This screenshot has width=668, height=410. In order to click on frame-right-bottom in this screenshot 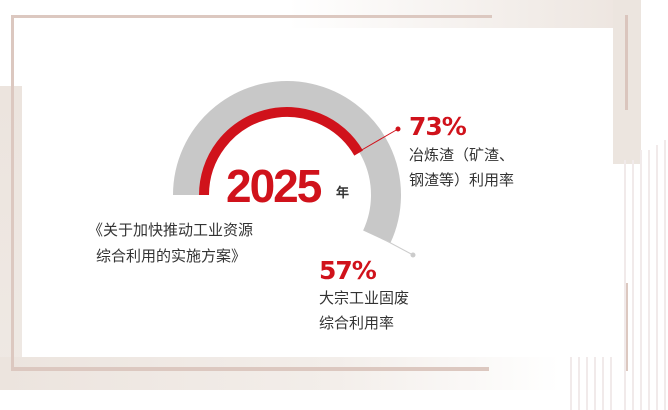, I will do `click(626, 327)`.